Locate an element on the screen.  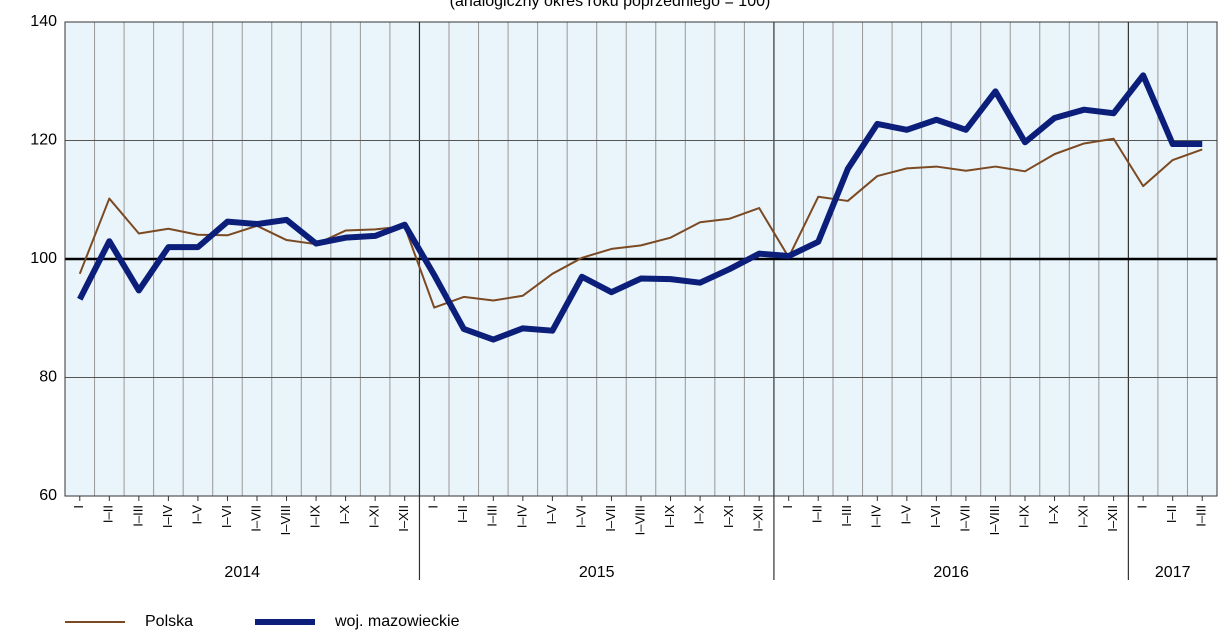
year-label: 2017 is located at coordinates (1173, 572).